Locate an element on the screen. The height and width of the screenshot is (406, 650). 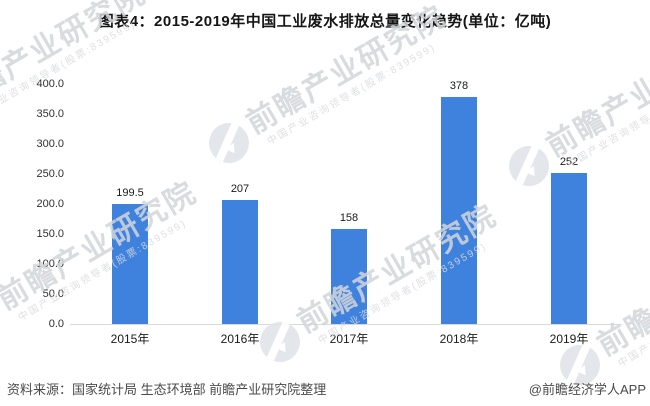
bar-2015年 is located at coordinates (130, 264).